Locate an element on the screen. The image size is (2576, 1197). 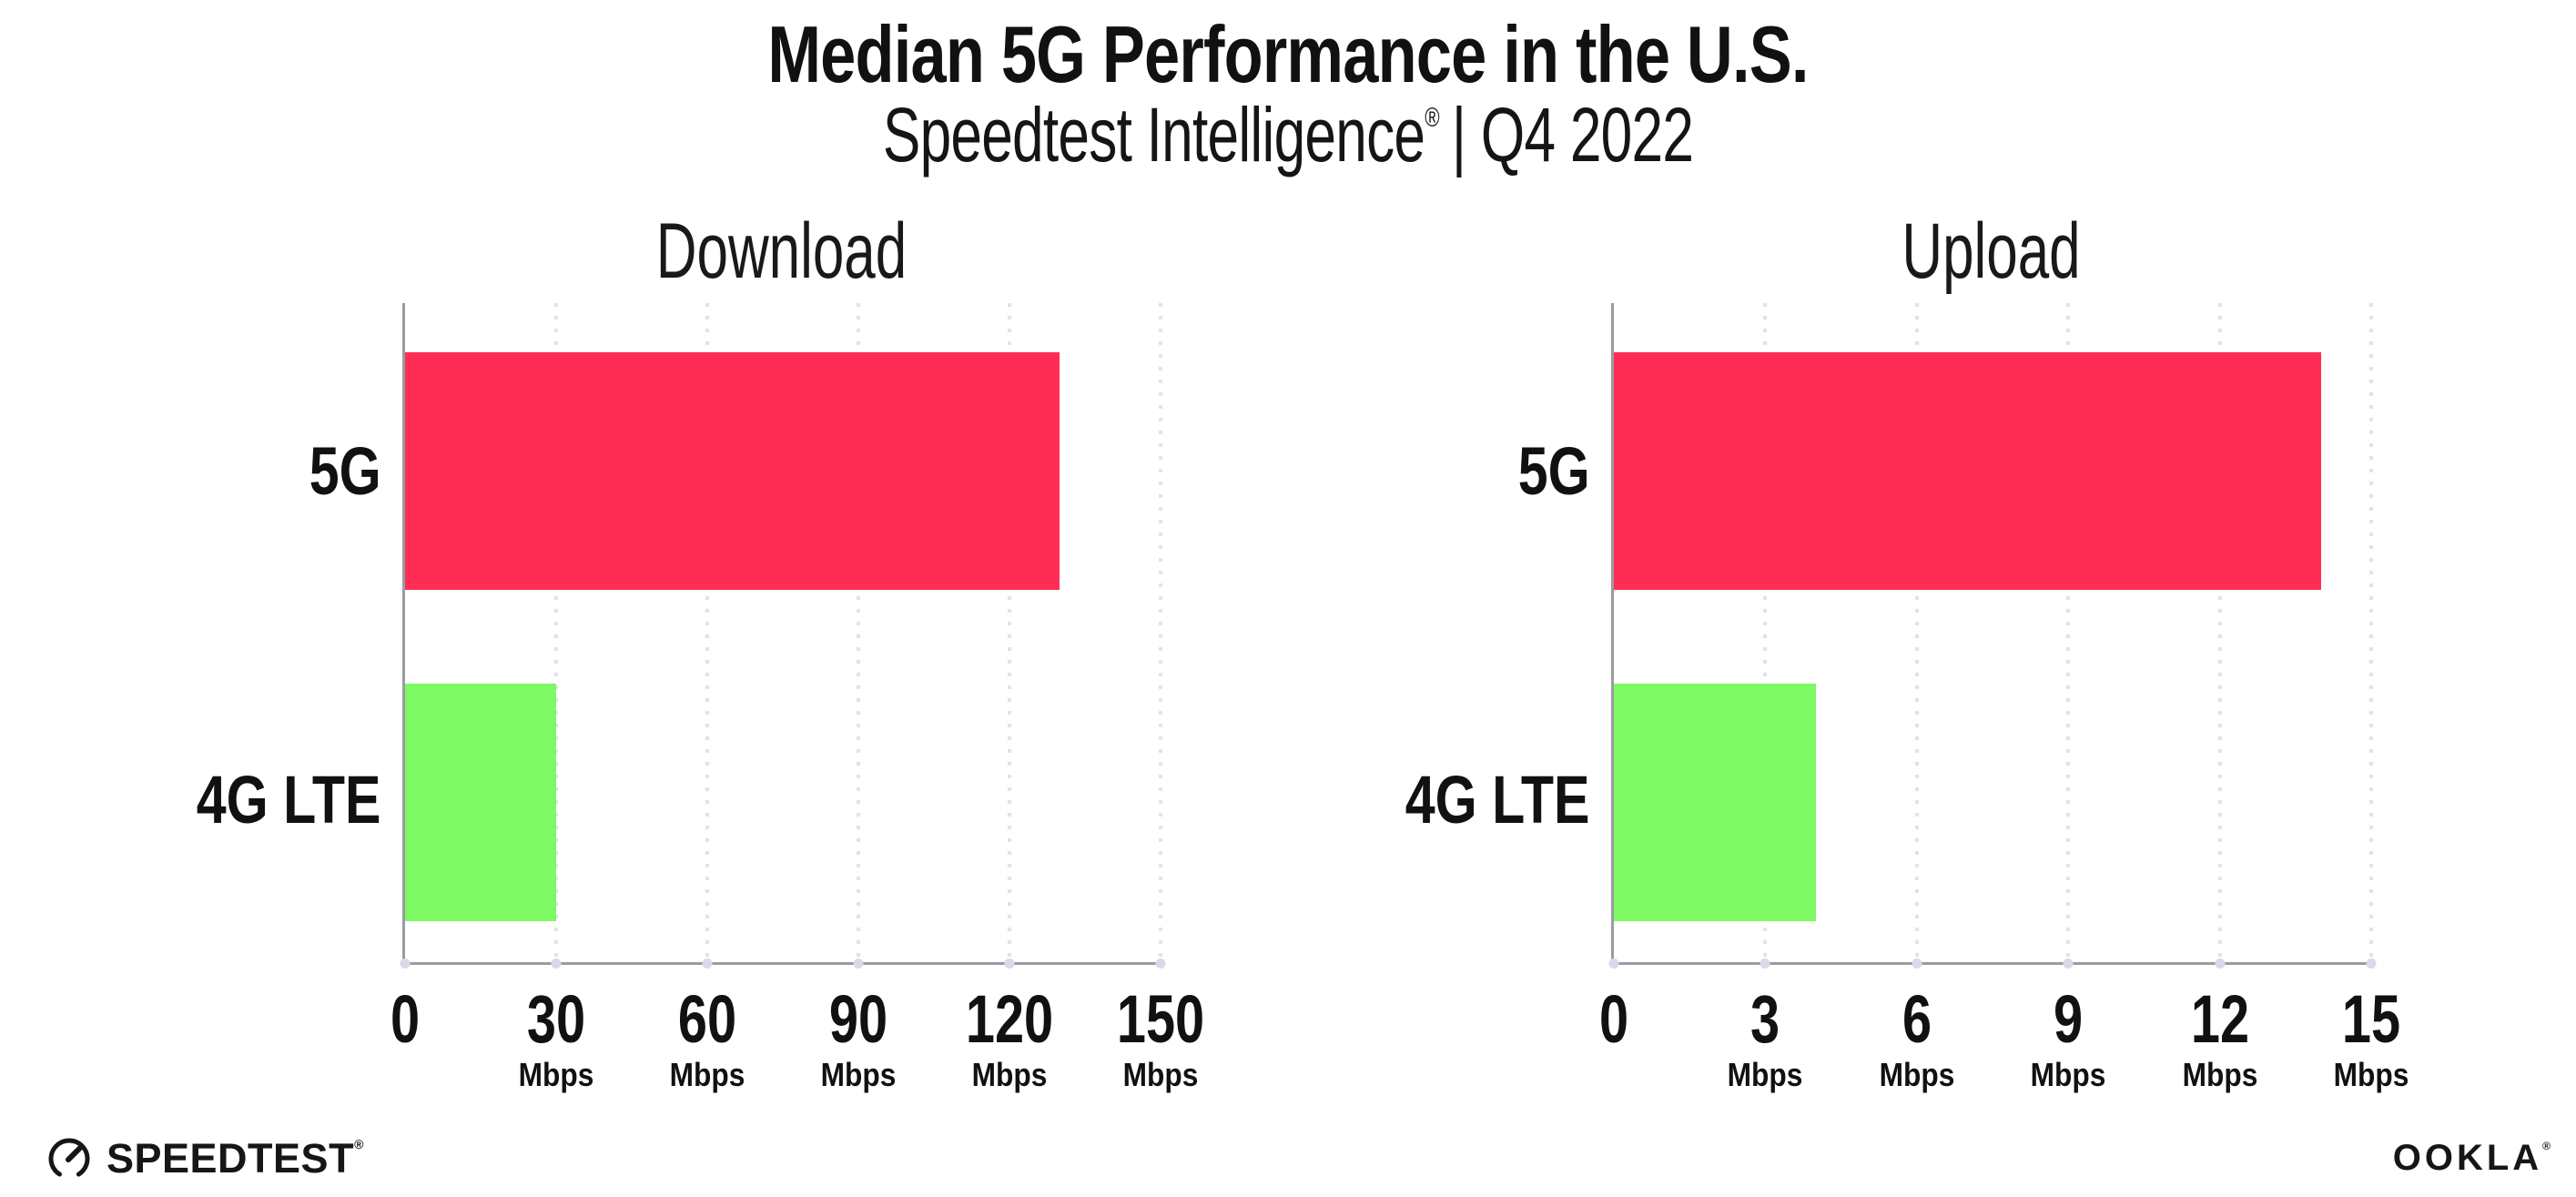
x-tick-label-9: 9 Mbps is located at coordinates (2068, 1038).